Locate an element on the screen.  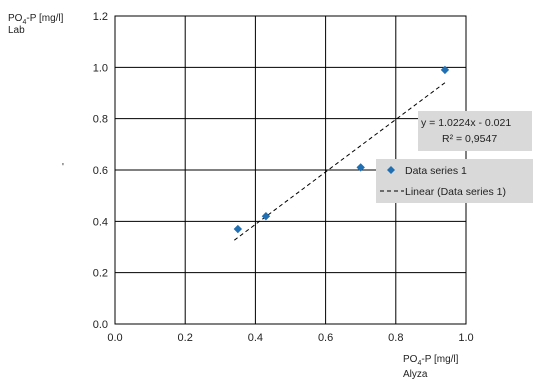
y-axis-title-prefix: PO is located at coordinates (15, 18).